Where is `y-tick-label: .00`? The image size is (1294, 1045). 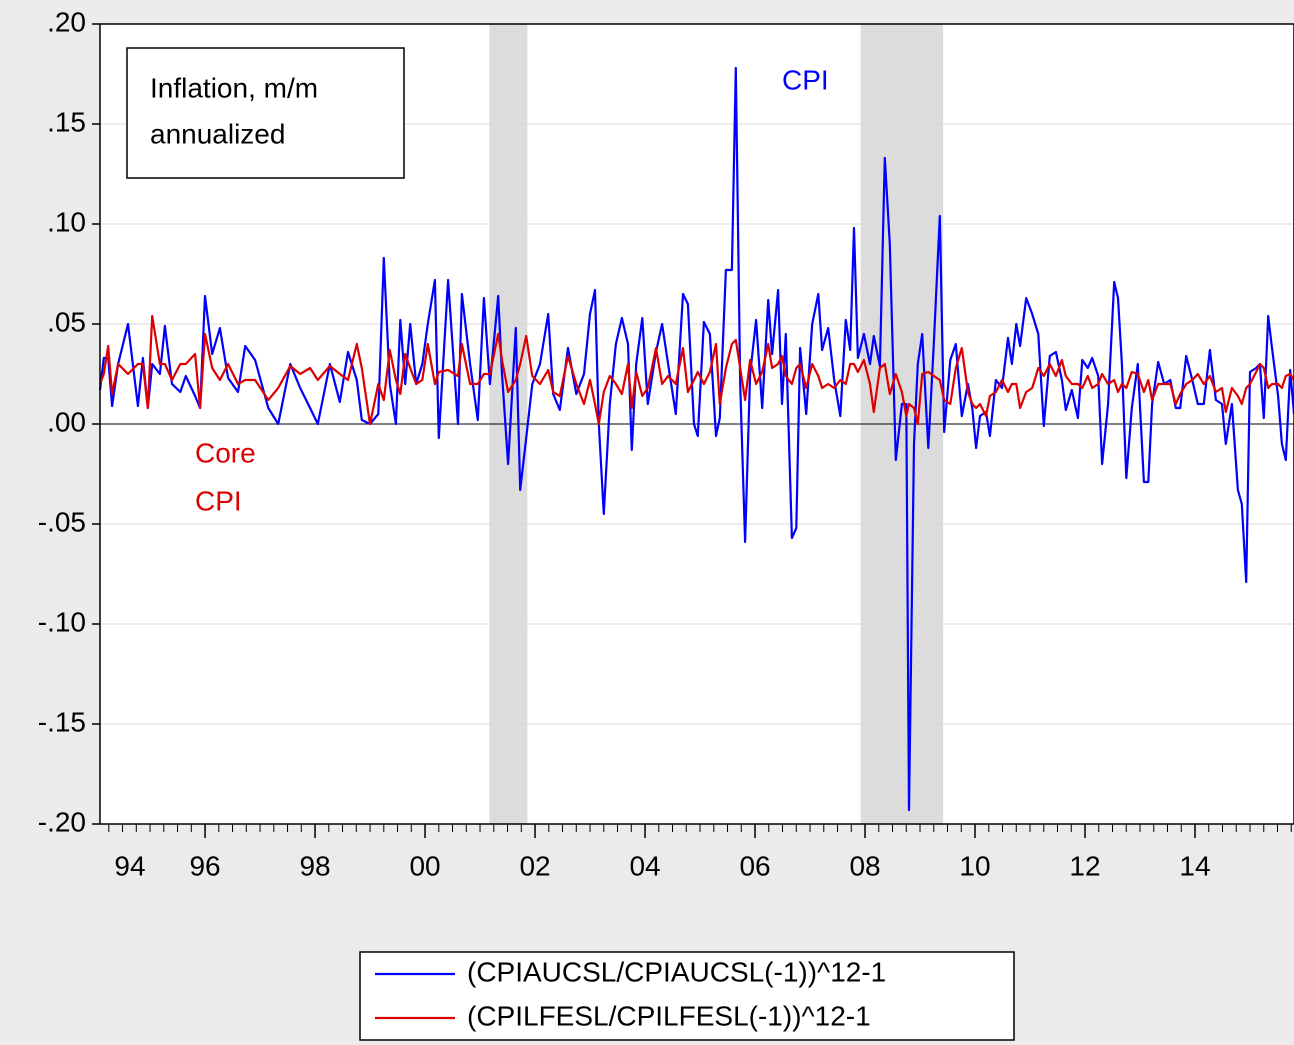 y-tick-label: .00 is located at coordinates (66, 421).